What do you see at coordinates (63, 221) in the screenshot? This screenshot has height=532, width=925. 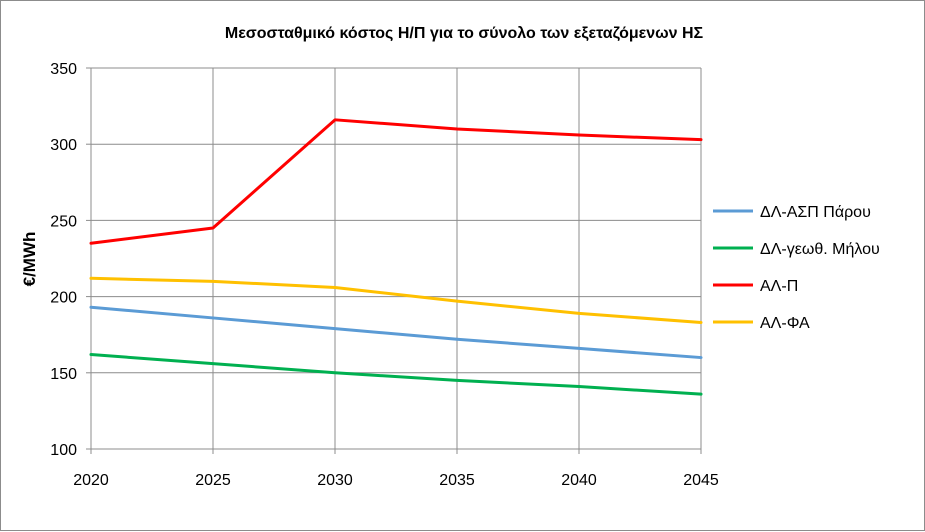 I see `y-tick-label: 250` at bounding box center [63, 221].